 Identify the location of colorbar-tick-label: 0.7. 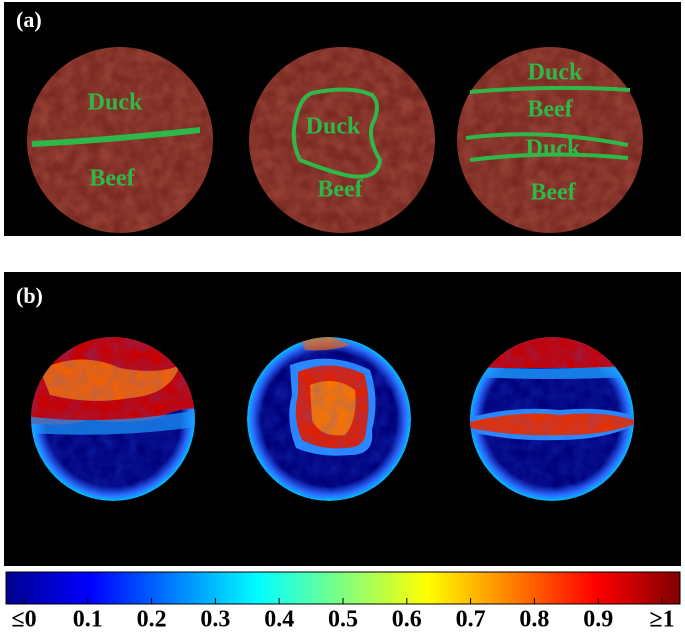
(471, 620).